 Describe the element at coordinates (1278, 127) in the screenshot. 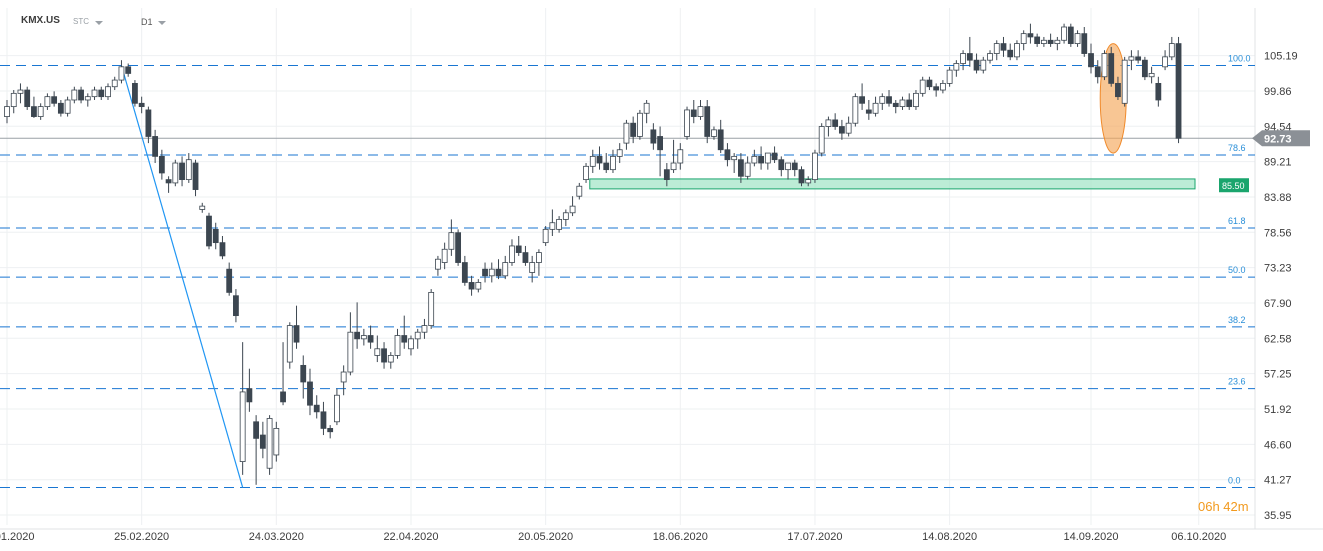

I see `y-axis-tick-label: 94.54` at that location.